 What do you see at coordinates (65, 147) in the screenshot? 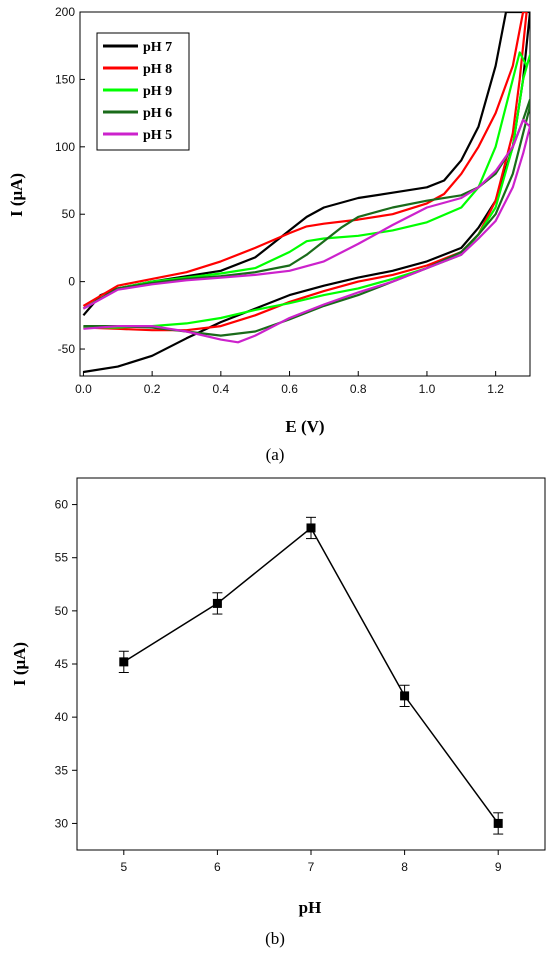
I see `y-tick-label: 100` at bounding box center [65, 147].